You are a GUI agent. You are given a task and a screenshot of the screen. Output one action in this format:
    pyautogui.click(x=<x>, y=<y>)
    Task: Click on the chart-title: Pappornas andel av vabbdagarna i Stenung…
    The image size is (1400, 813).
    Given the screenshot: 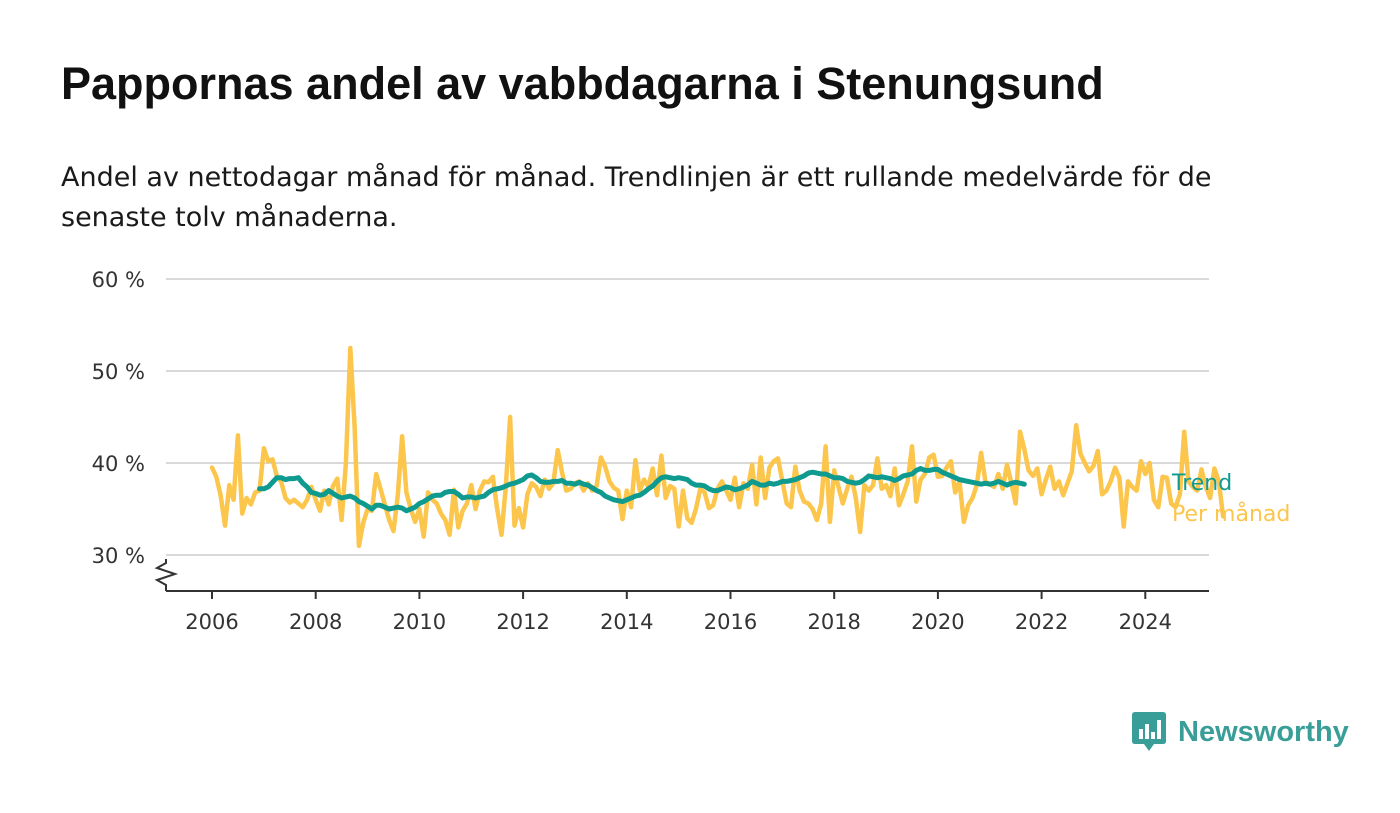 What is the action you would take?
    pyautogui.click(x=582, y=83)
    